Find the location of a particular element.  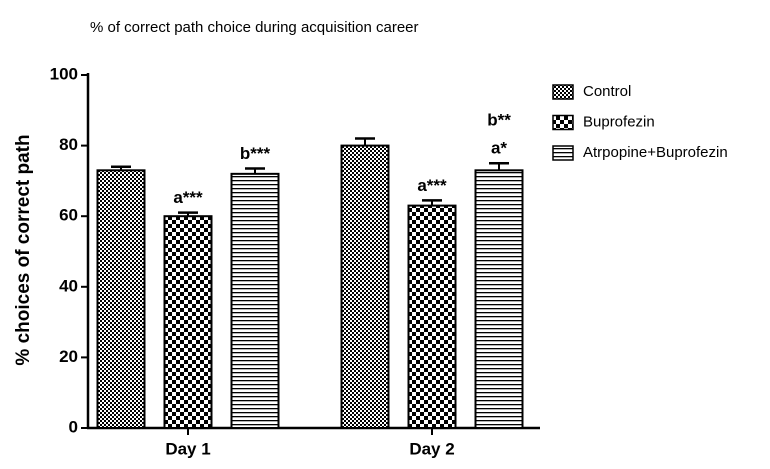

y-axis-label: % choices of correct path is located at coordinates (23, 249).